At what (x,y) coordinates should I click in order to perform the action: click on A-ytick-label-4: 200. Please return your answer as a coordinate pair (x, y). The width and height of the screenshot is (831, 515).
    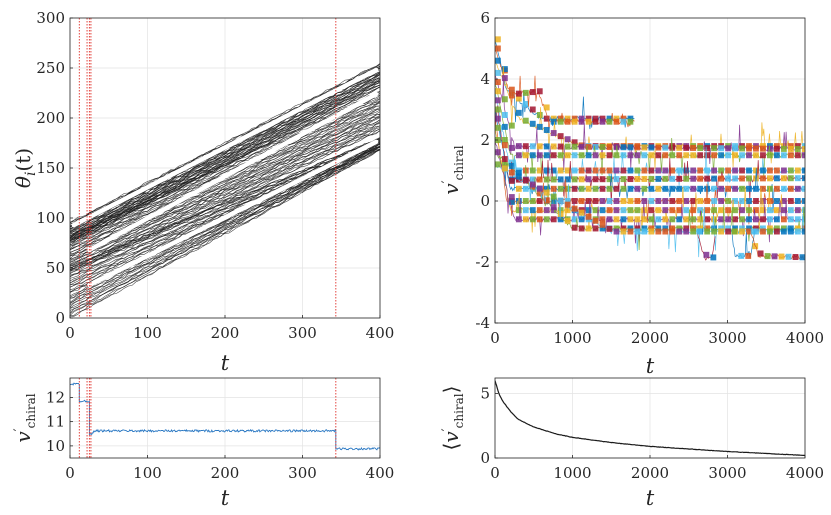
    Looking at the image, I should click on (50, 118).